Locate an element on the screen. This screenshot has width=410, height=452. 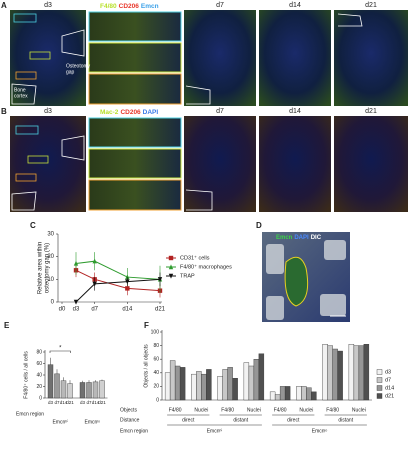
legend-label: d21 is located at coordinates (389, 396).